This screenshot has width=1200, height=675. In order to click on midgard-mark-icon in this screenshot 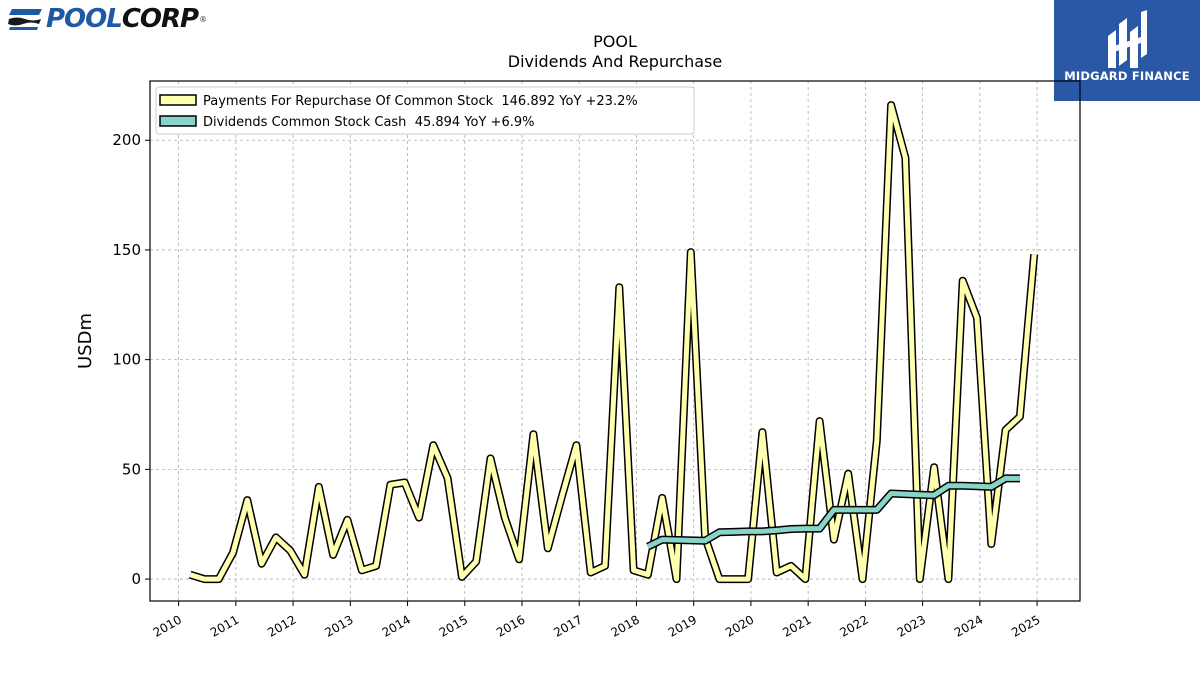, I will do `click(1127, 39)`.